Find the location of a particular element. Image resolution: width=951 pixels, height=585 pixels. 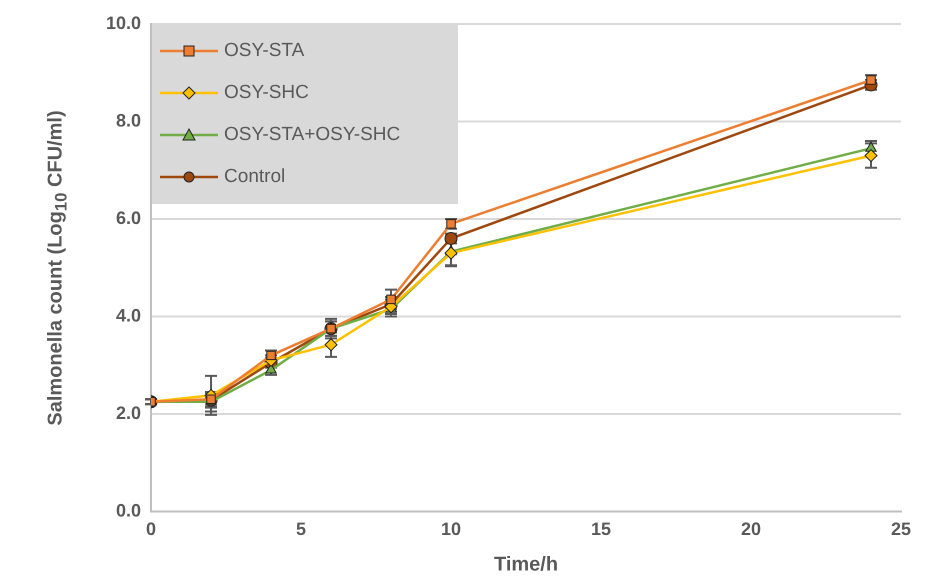

x-tick-label: 20 is located at coordinates (751, 529).